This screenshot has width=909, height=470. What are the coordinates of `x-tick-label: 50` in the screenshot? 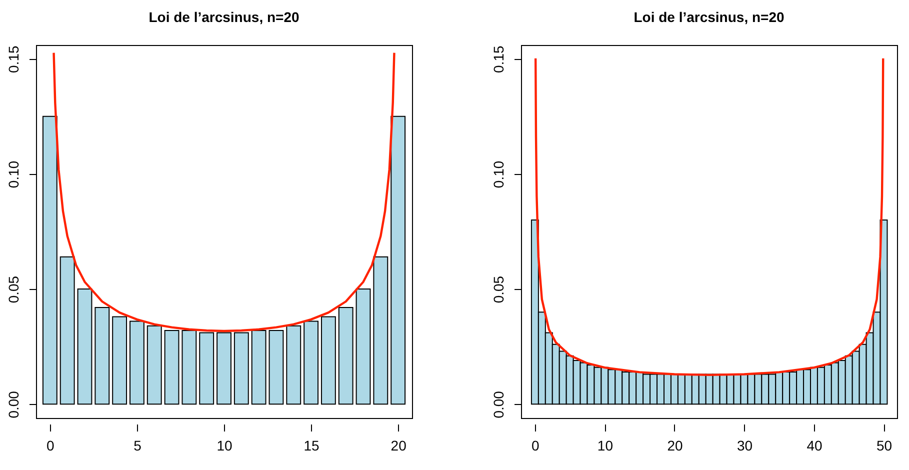 It's located at (884, 446).